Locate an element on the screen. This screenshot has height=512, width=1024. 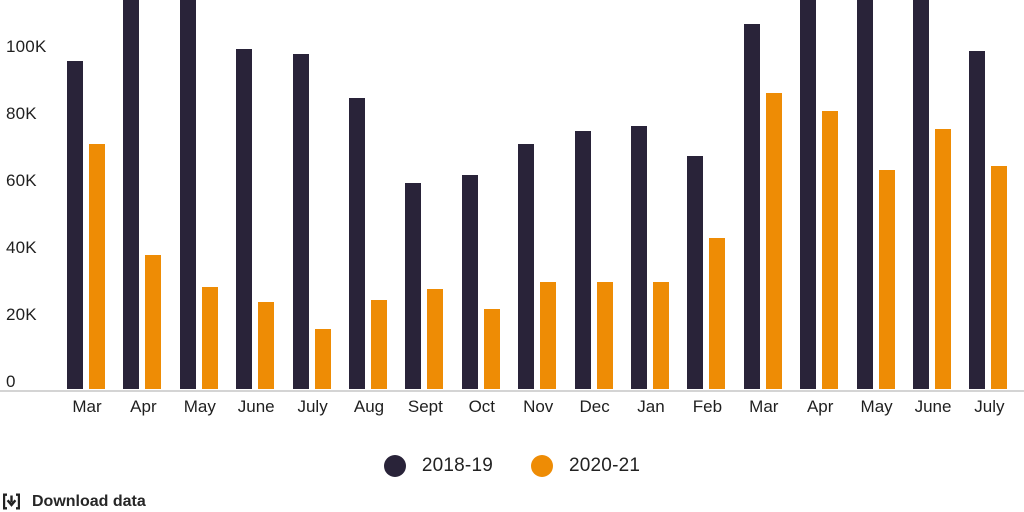
chart-legend: 2018-19 2020-21 is located at coordinates (512, 466).